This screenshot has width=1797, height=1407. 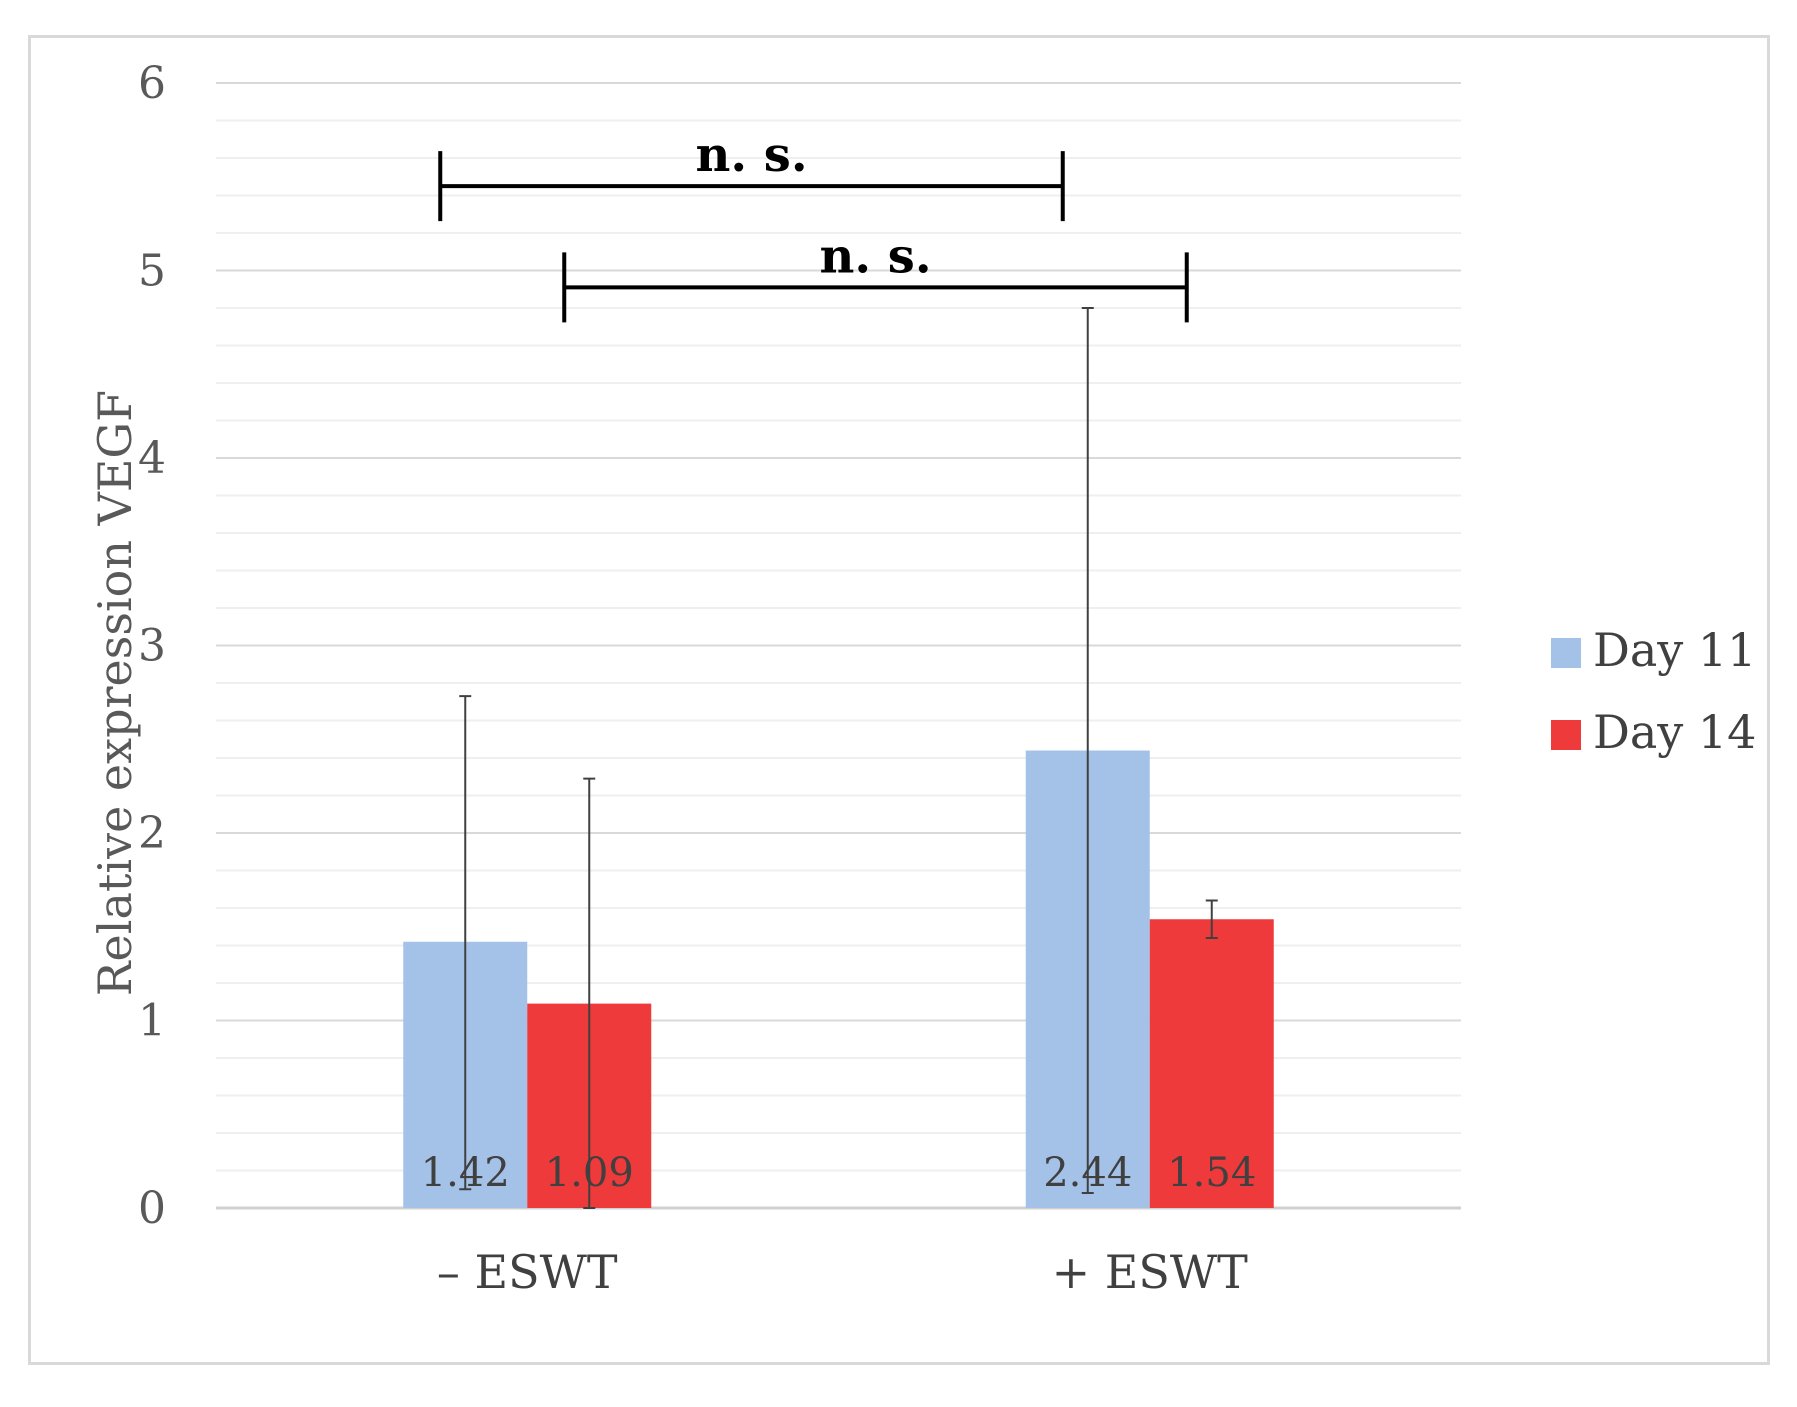 What do you see at coordinates (1087, 1173) in the screenshot?
I see `data-label: 2.44` at bounding box center [1087, 1173].